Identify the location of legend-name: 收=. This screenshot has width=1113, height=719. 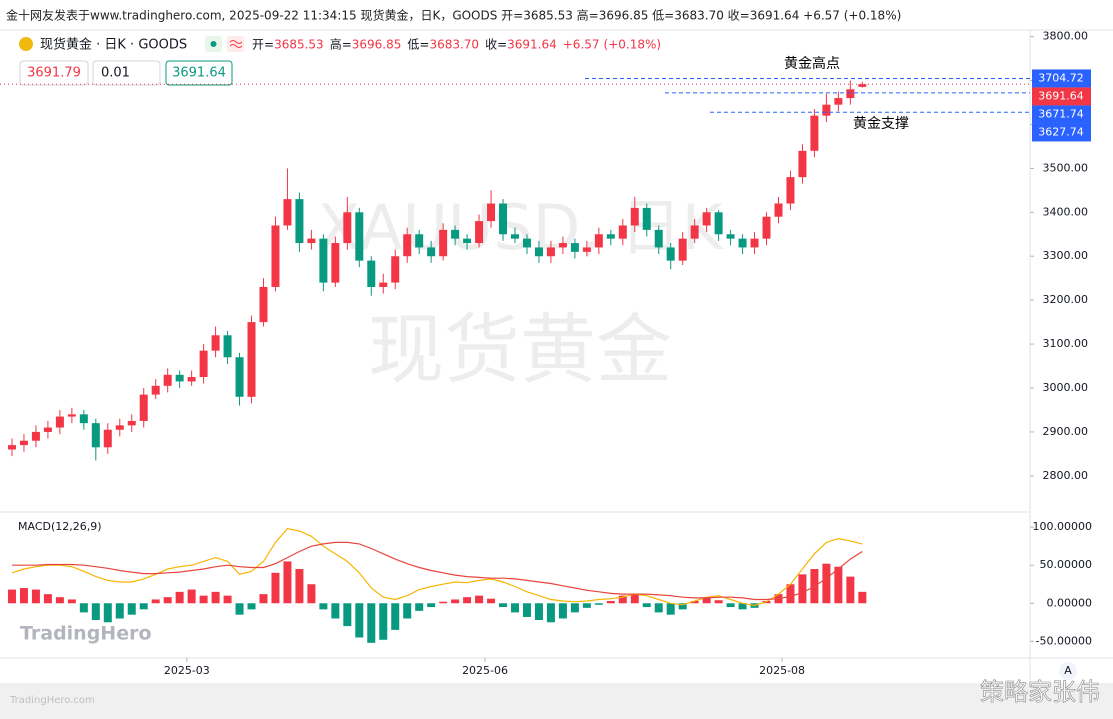
(496, 45).